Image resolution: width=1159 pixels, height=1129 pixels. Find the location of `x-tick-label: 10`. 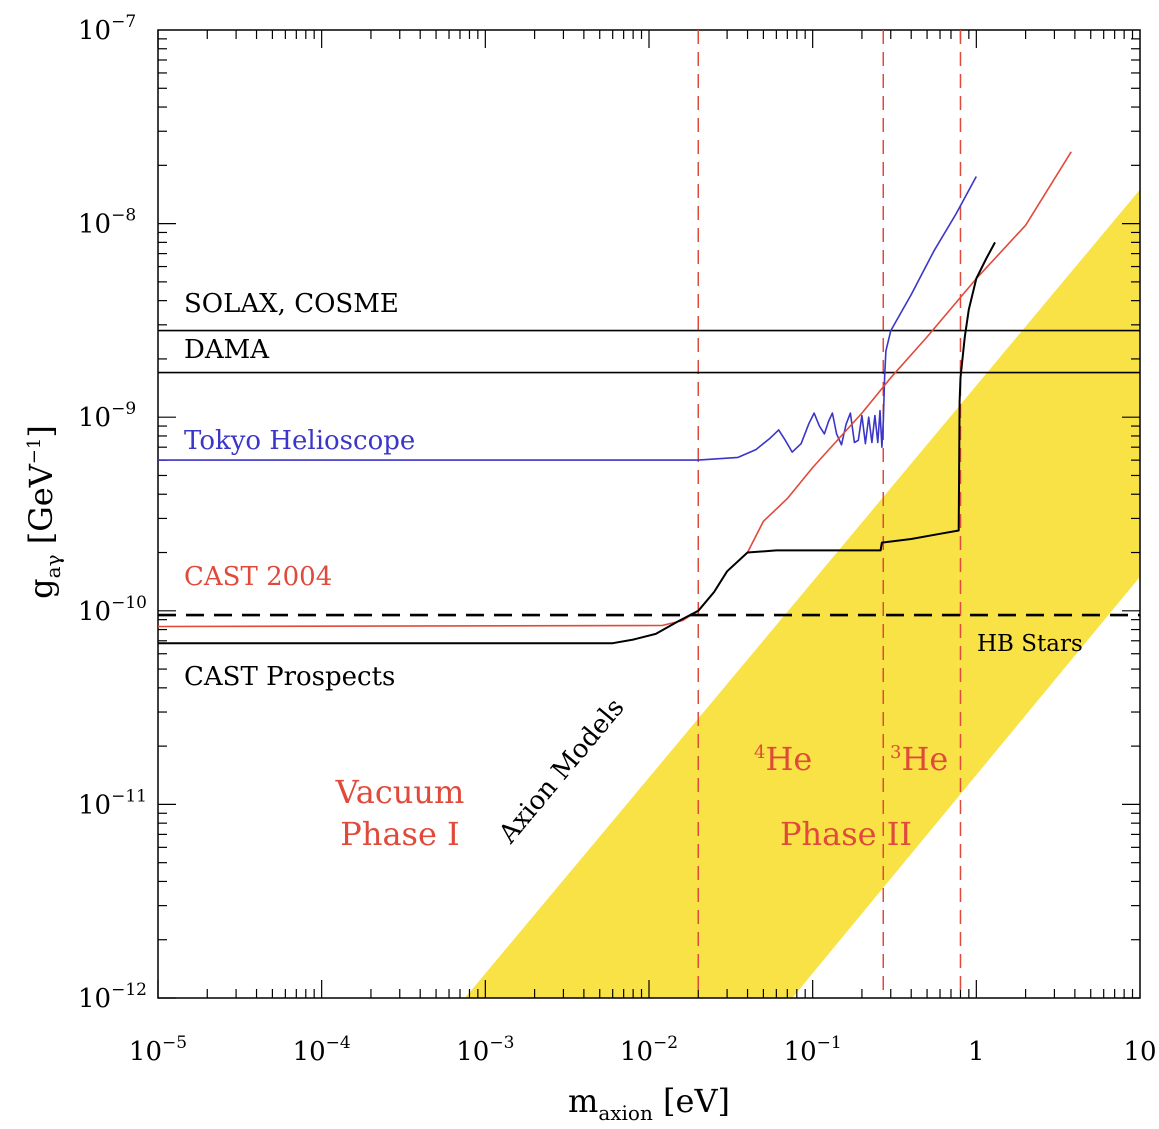

x-tick-label: 10 is located at coordinates (1139, 1052).